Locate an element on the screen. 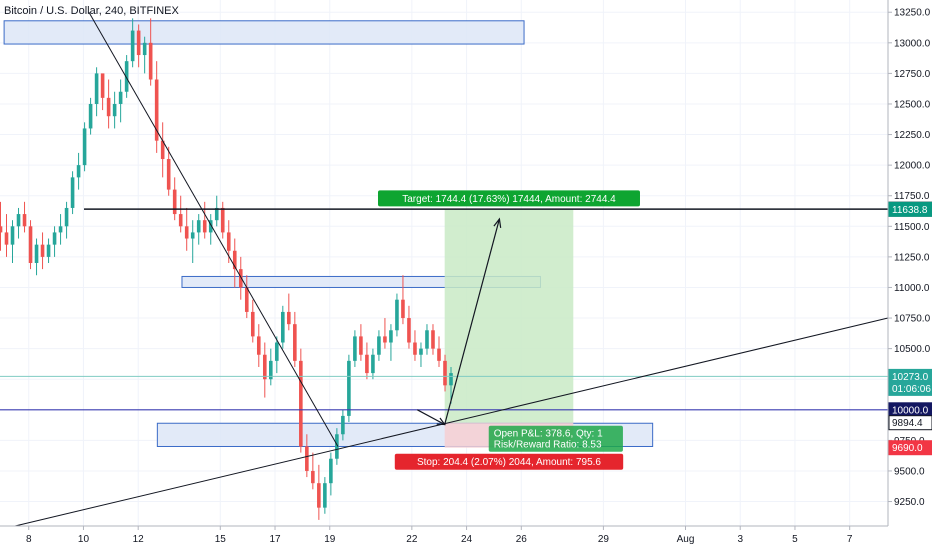 Image resolution: width=932 pixels, height=550 pixels. y-tick-label: 12250.0 is located at coordinates (912, 135).